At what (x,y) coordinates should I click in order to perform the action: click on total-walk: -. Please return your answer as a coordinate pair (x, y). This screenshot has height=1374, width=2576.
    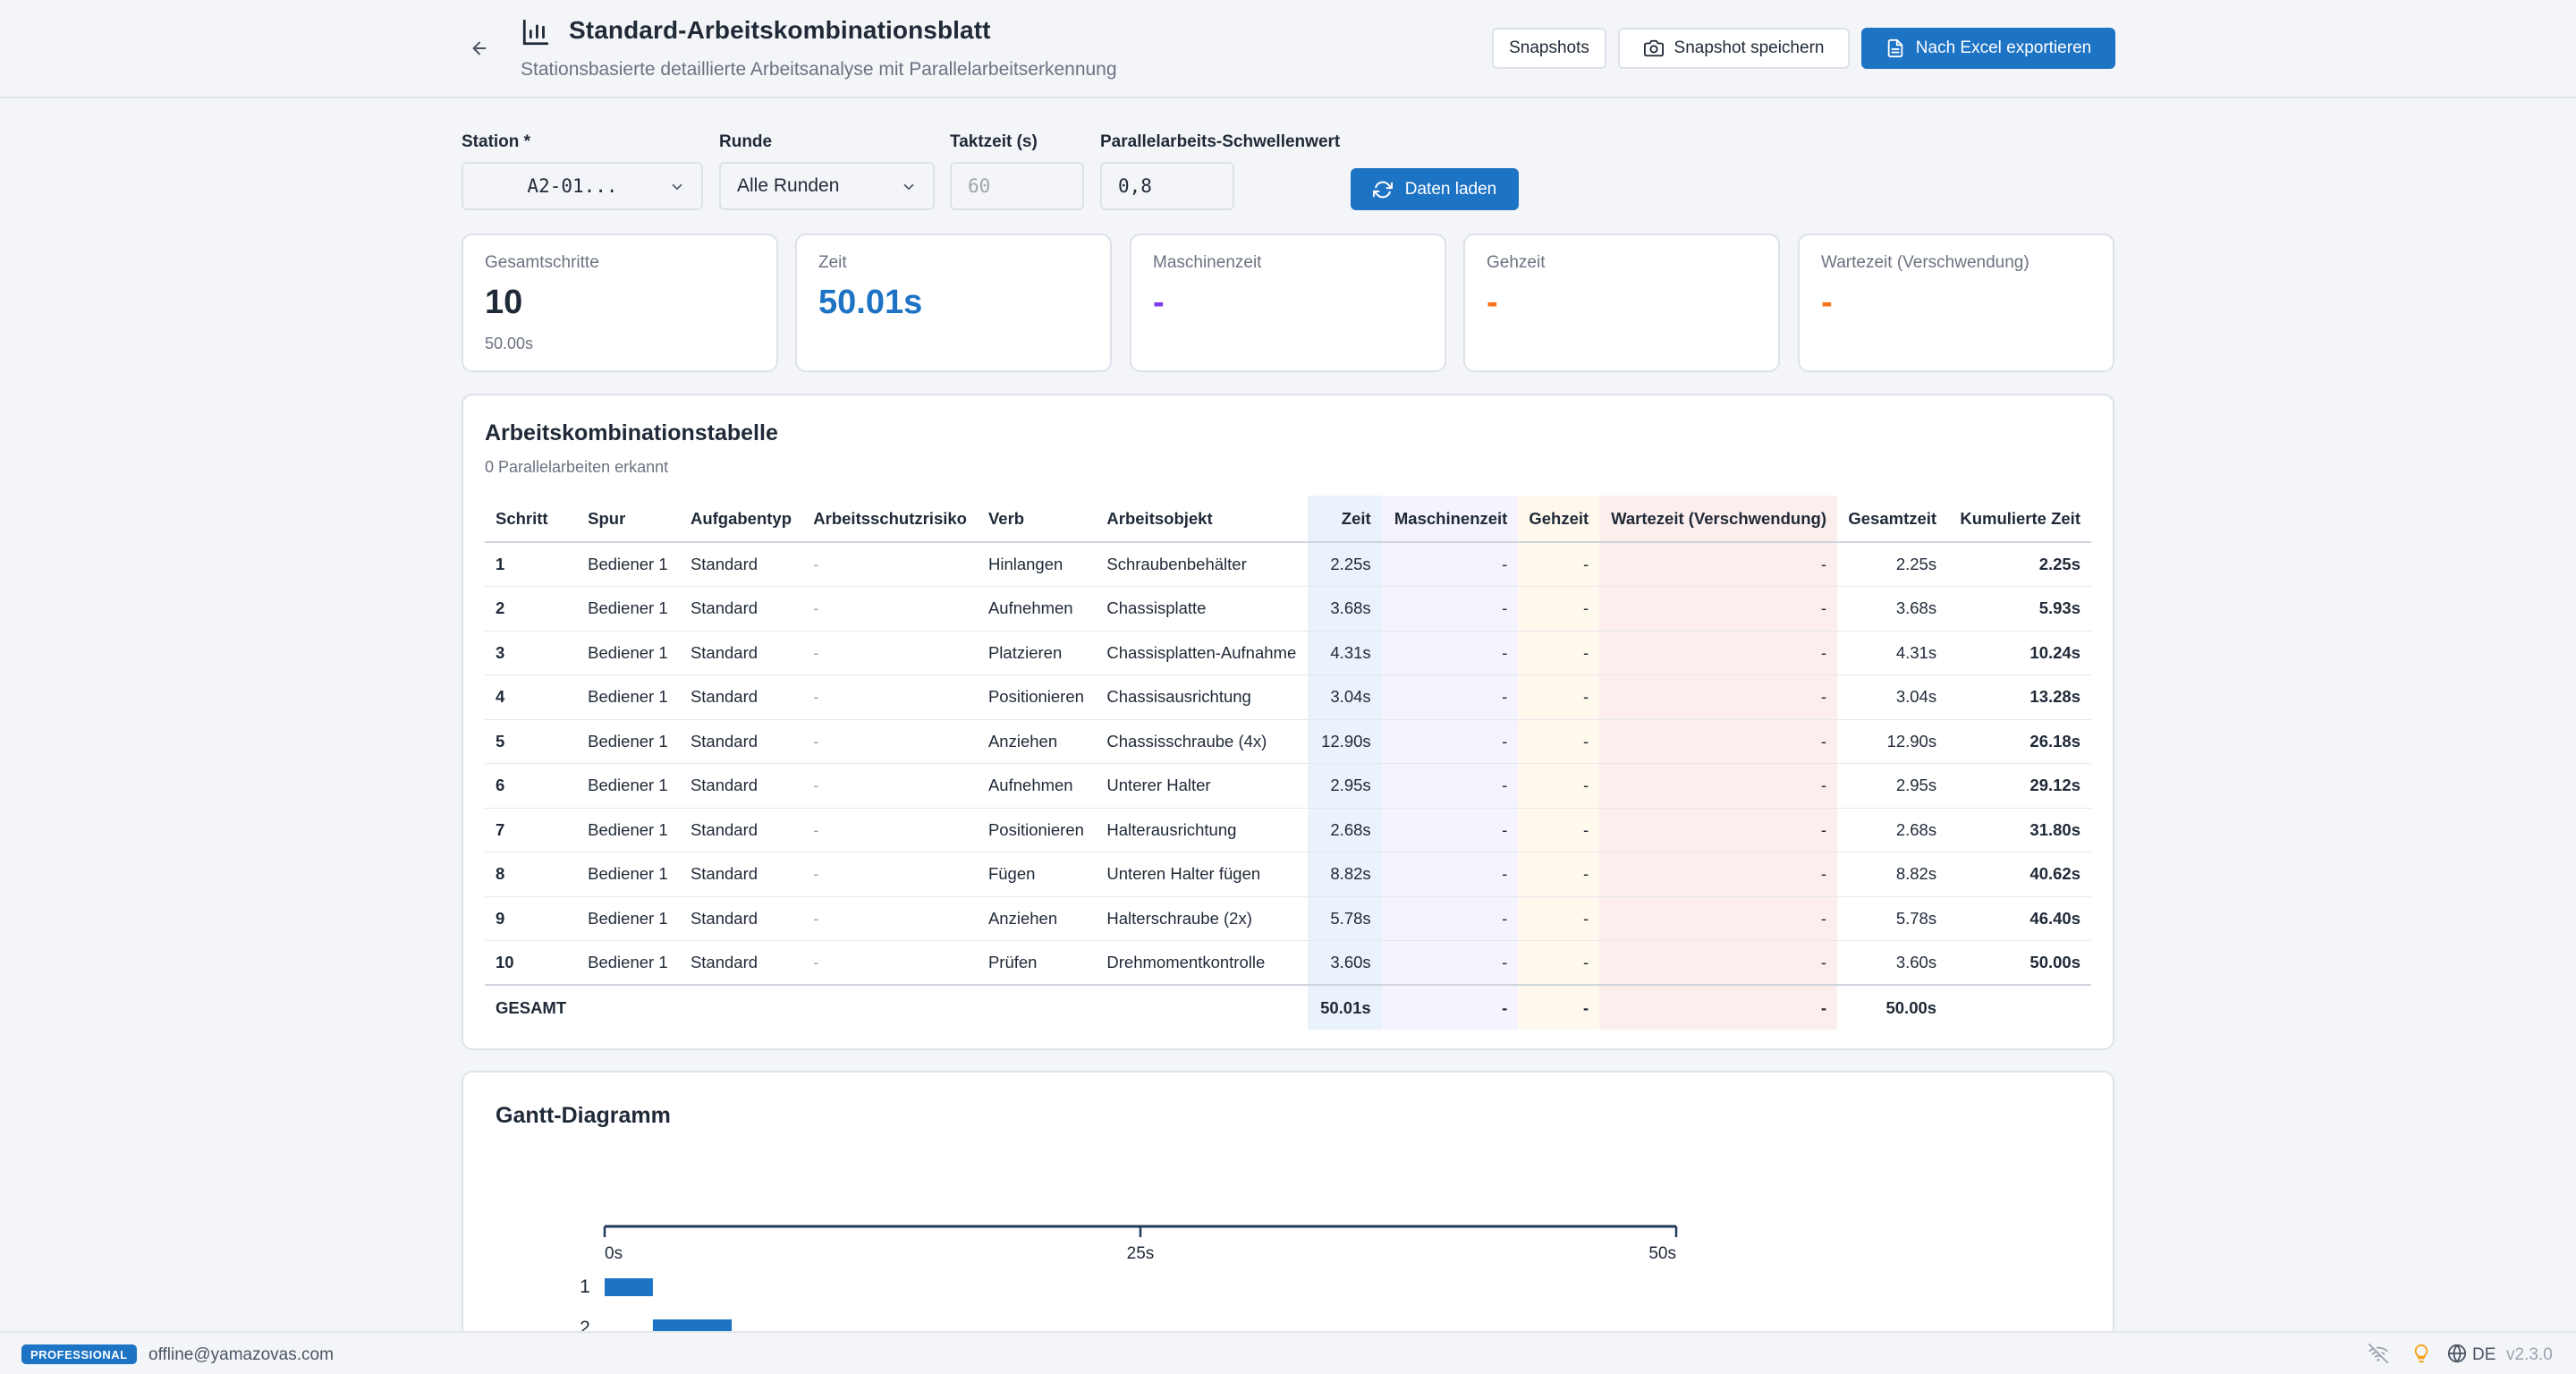
    Looking at the image, I should click on (1559, 1007).